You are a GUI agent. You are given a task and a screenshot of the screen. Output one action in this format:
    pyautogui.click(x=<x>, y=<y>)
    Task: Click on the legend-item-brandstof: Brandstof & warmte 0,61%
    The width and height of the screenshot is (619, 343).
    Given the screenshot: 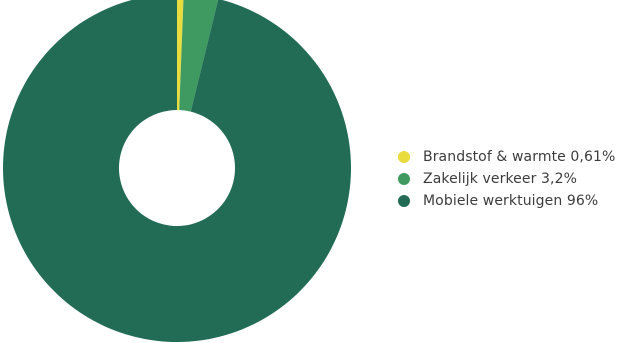 What is the action you would take?
    pyautogui.click(x=507, y=157)
    